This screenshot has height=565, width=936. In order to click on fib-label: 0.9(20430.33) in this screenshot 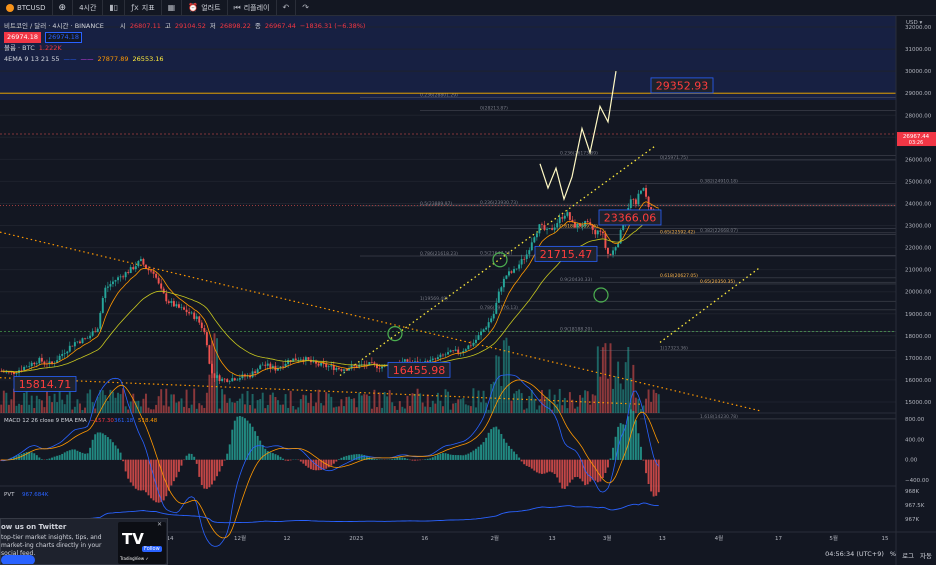, I will do `click(576, 280)`.